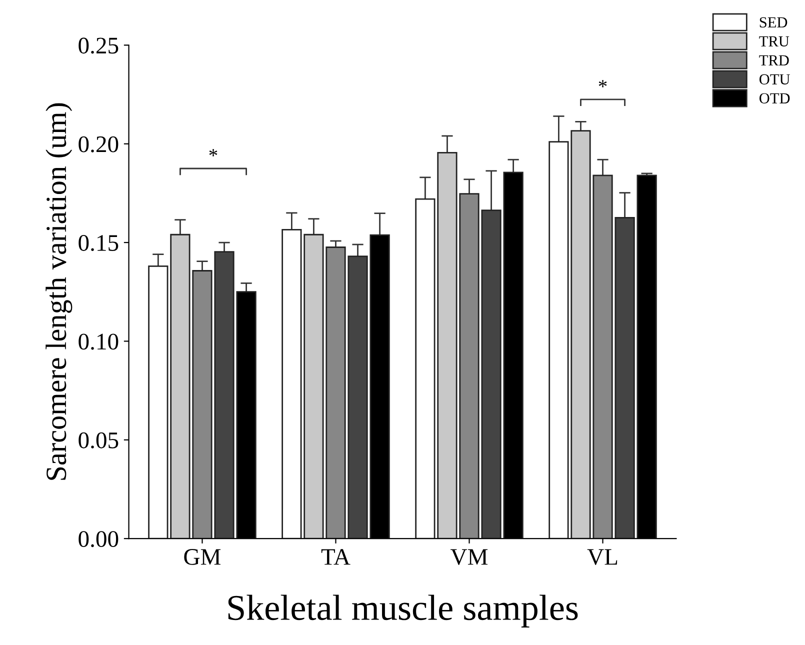  I want to click on x-tick-label: TA, so click(335, 557).